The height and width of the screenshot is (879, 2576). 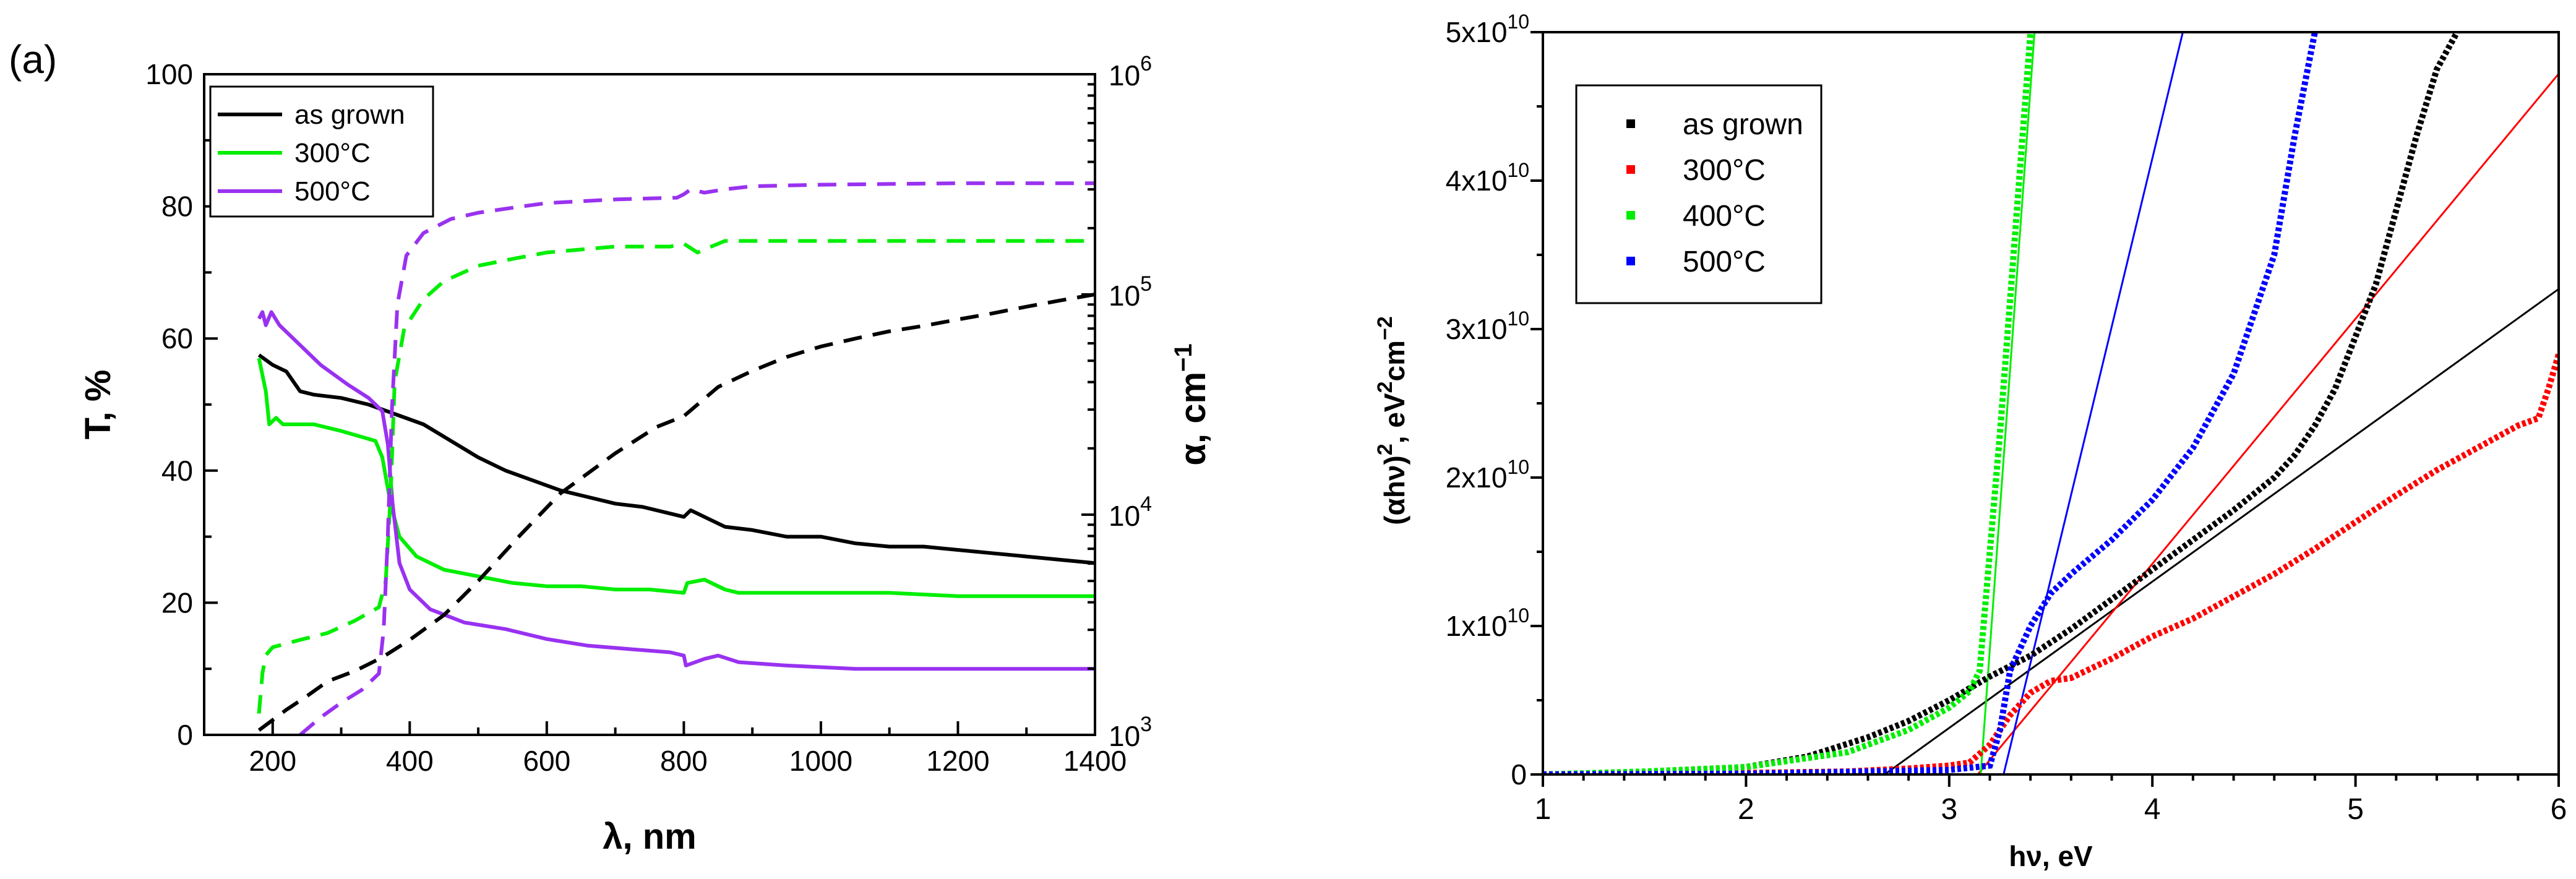 I want to click on right-legend: as grown 300°C 400°C 500°C, so click(x=1699, y=194).